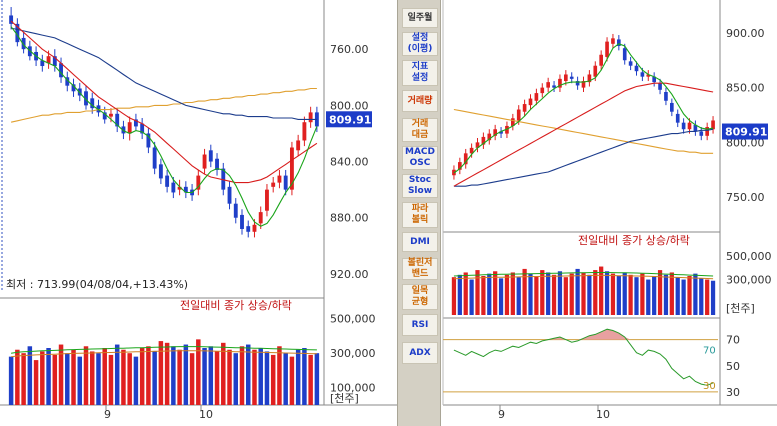  Describe the element at coordinates (749, 280) in the screenshot. I see `right-volume-tick-label: 300,000` at that location.